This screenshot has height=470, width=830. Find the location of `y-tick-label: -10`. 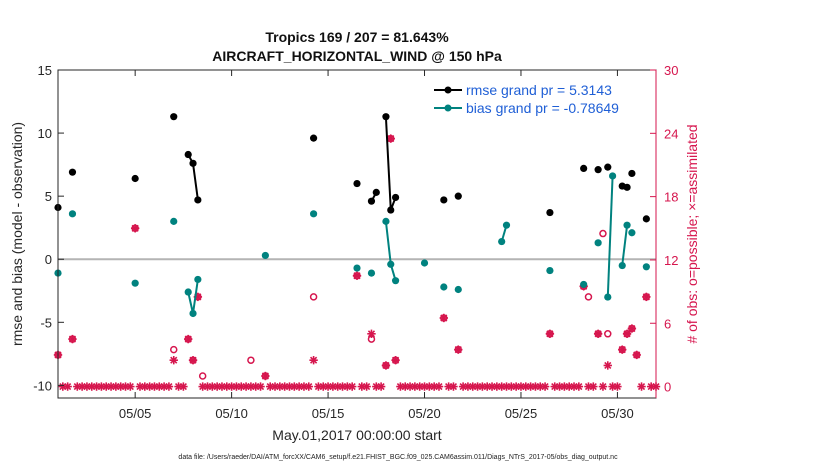

y-tick-label: -10 is located at coordinates (42, 385).